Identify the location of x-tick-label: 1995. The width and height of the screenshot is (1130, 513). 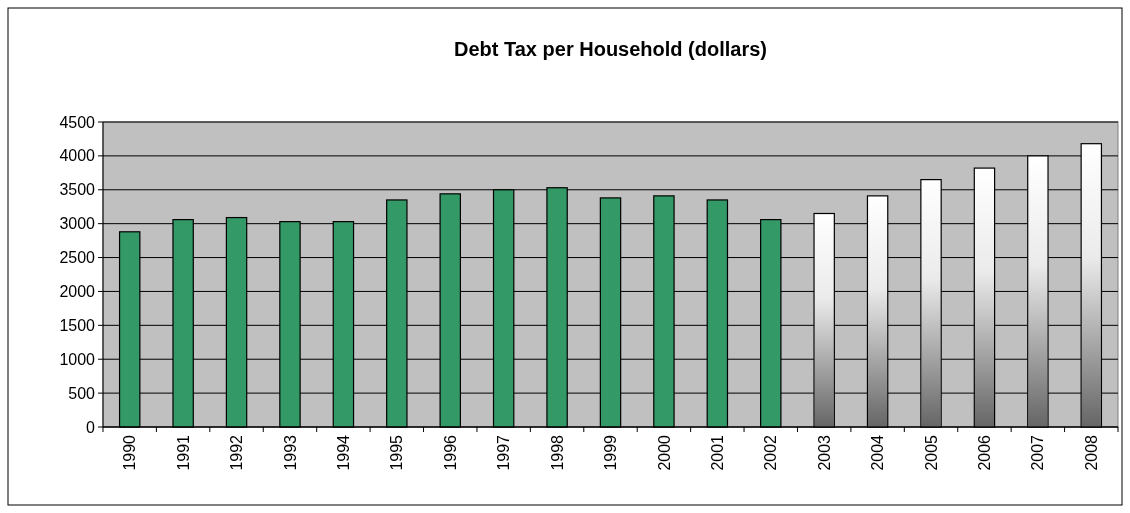
(397, 452).